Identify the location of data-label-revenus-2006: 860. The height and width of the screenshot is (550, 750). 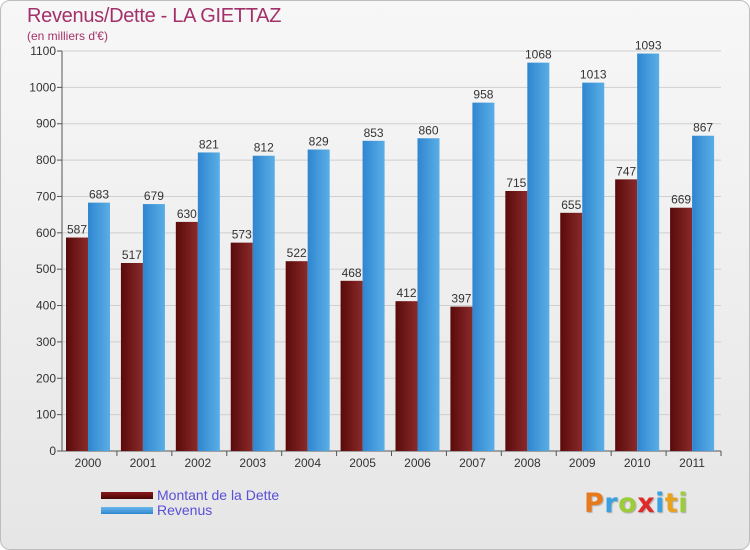
(428, 130).